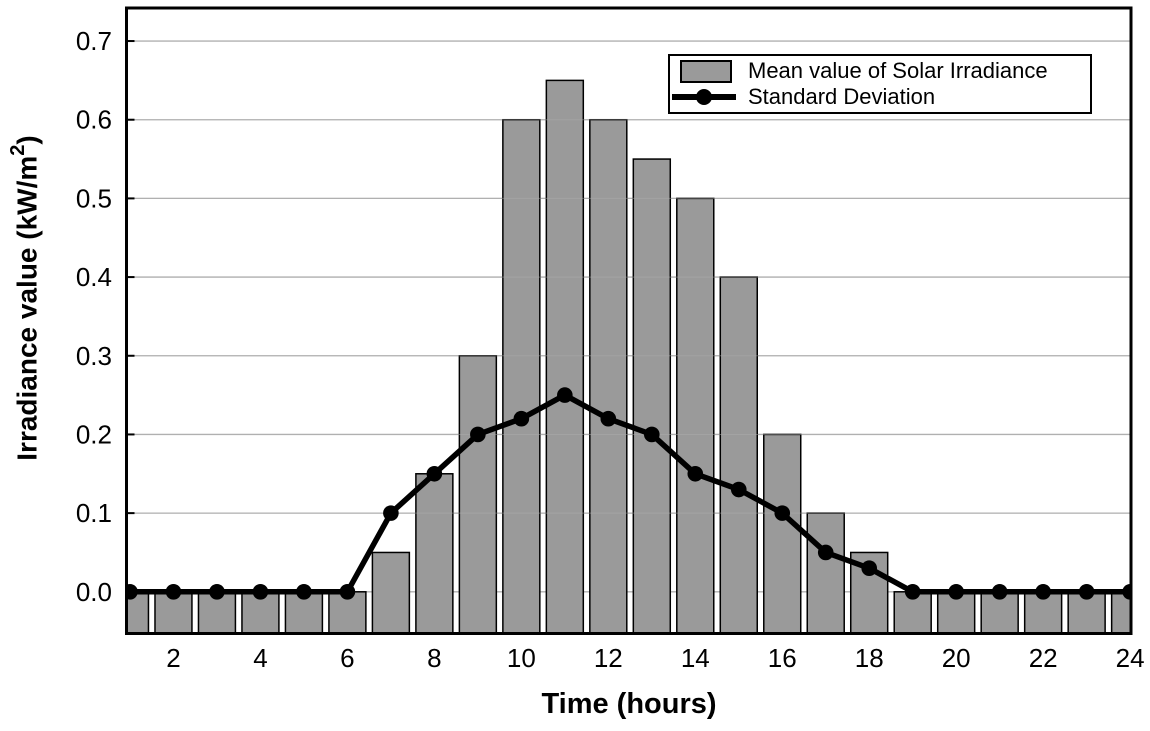 This screenshot has height=731, width=1150. What do you see at coordinates (608, 658) in the screenshot?
I see `x-tick-label: 12` at bounding box center [608, 658].